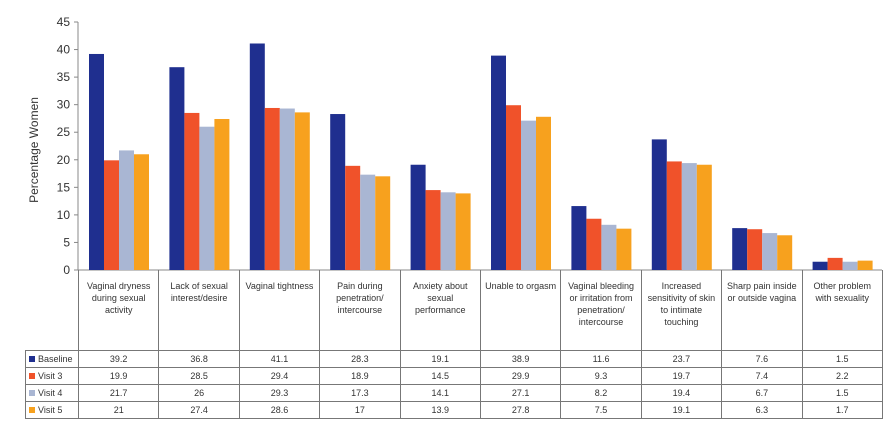 This screenshot has width=893, height=425. I want to click on category-label: Lack of sexual interest/desire, so click(199, 310).